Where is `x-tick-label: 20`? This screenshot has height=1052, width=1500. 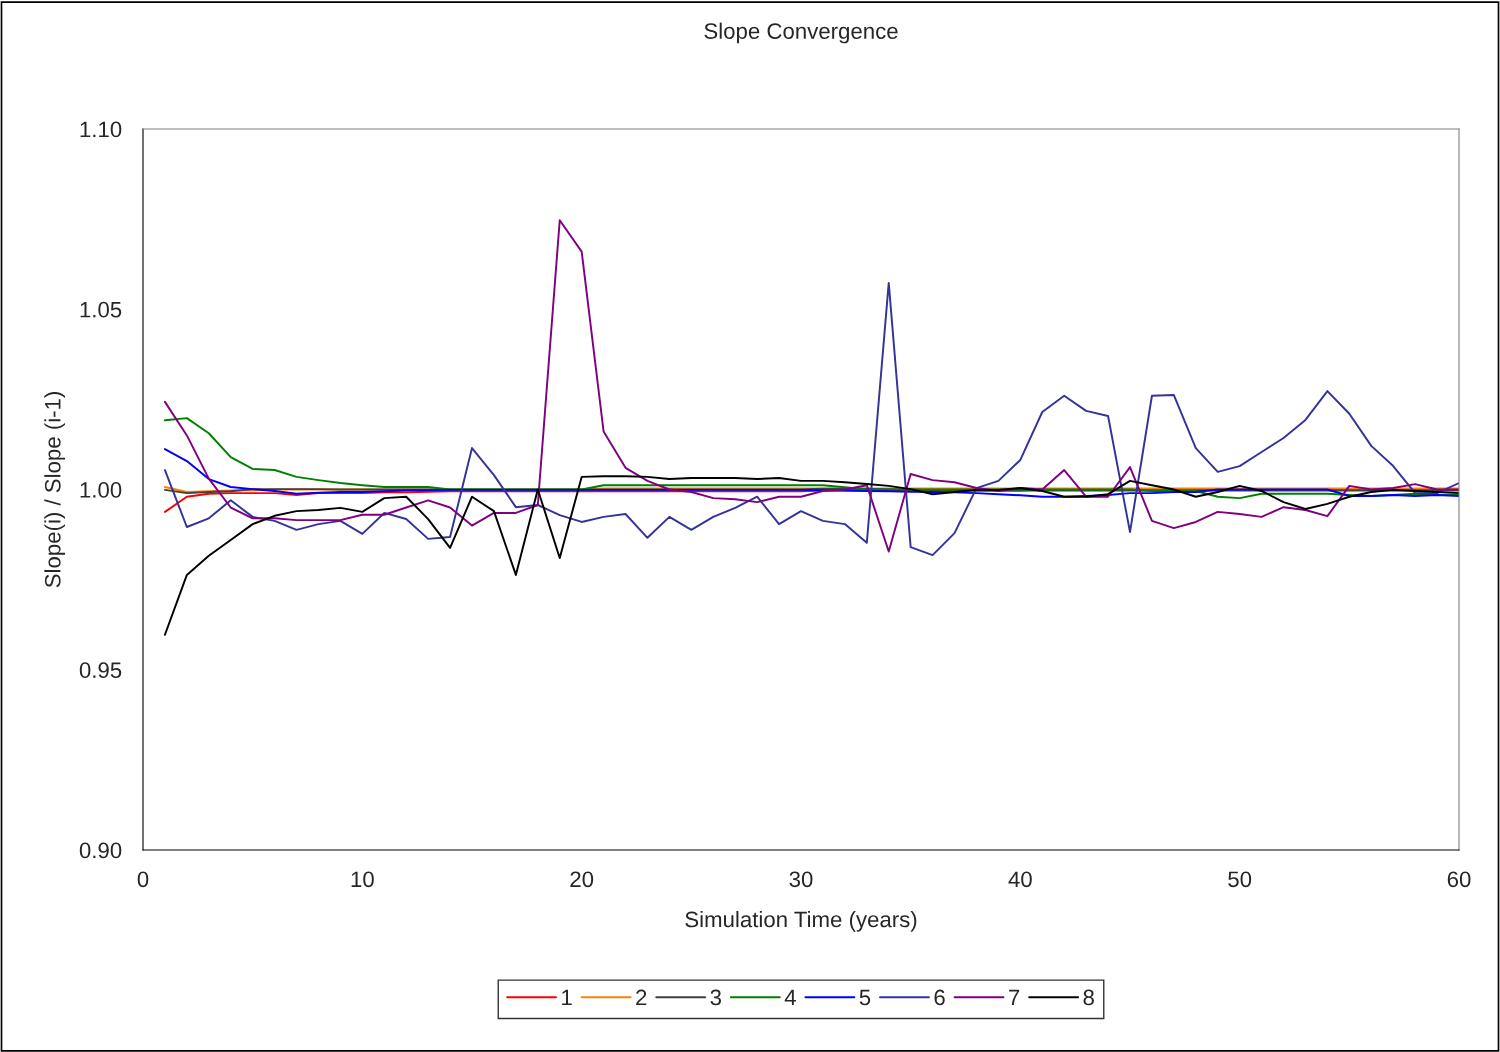 x-tick-label: 20 is located at coordinates (582, 879).